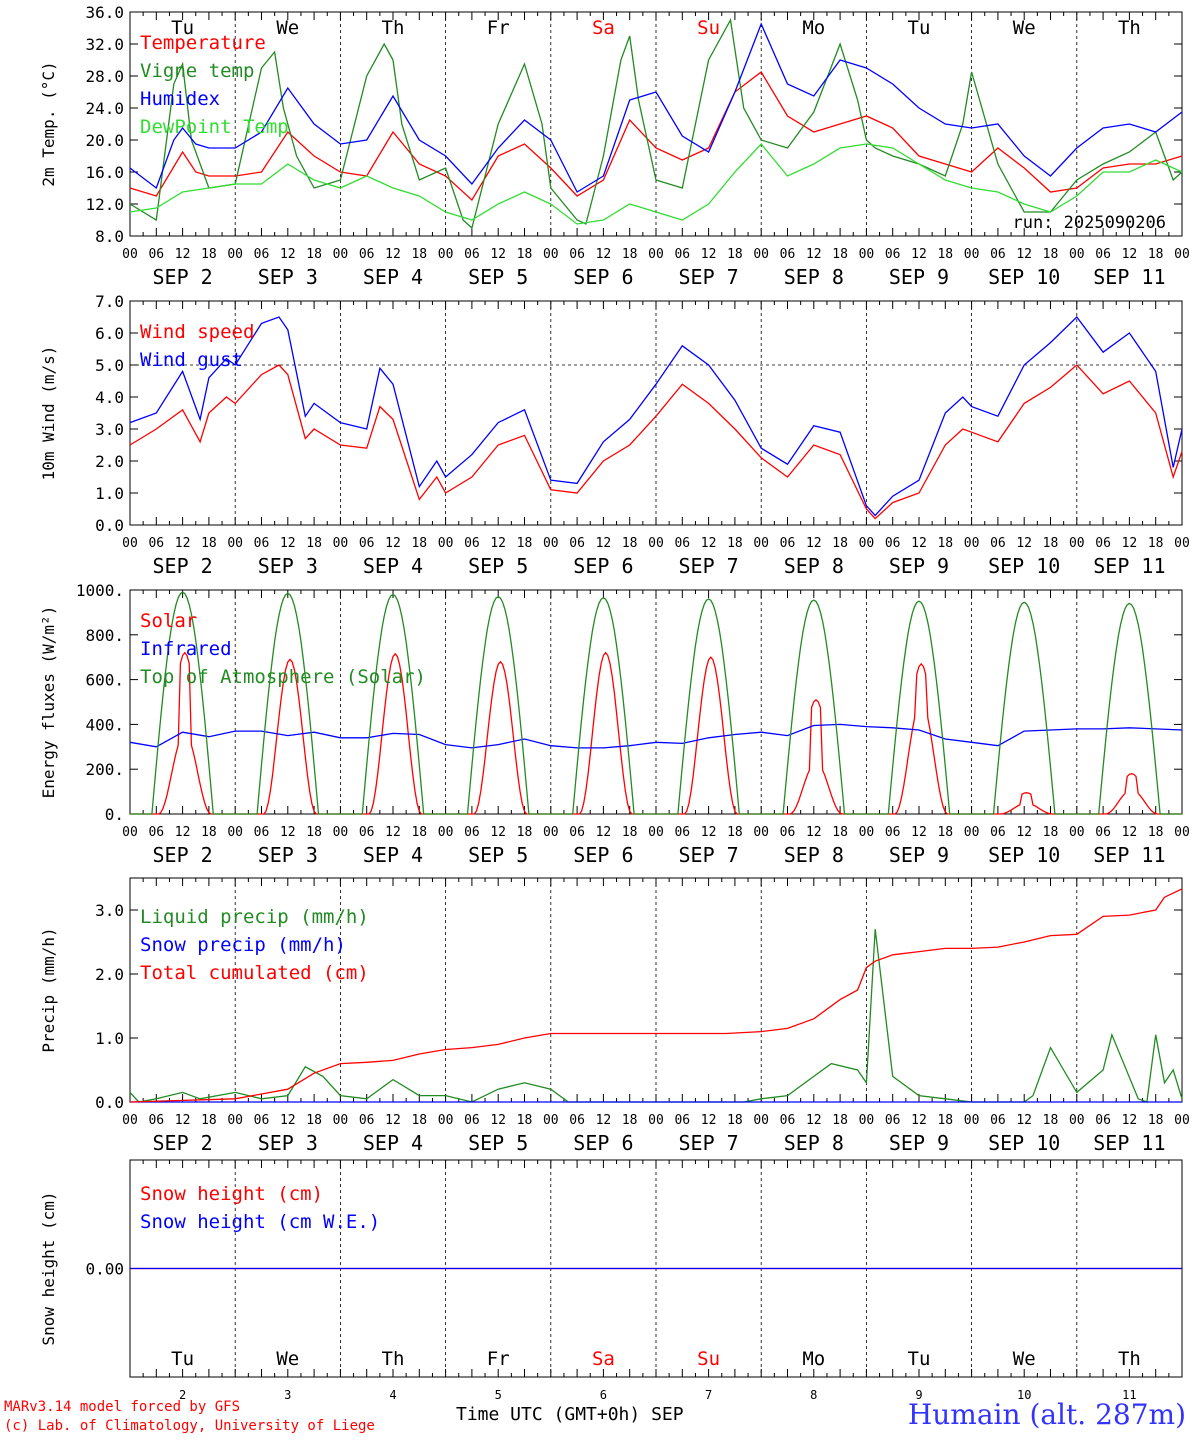 Image resolution: width=1194 pixels, height=1440 pixels. I want to click on y-axis-title: Snow height (cm), so click(48, 1268).